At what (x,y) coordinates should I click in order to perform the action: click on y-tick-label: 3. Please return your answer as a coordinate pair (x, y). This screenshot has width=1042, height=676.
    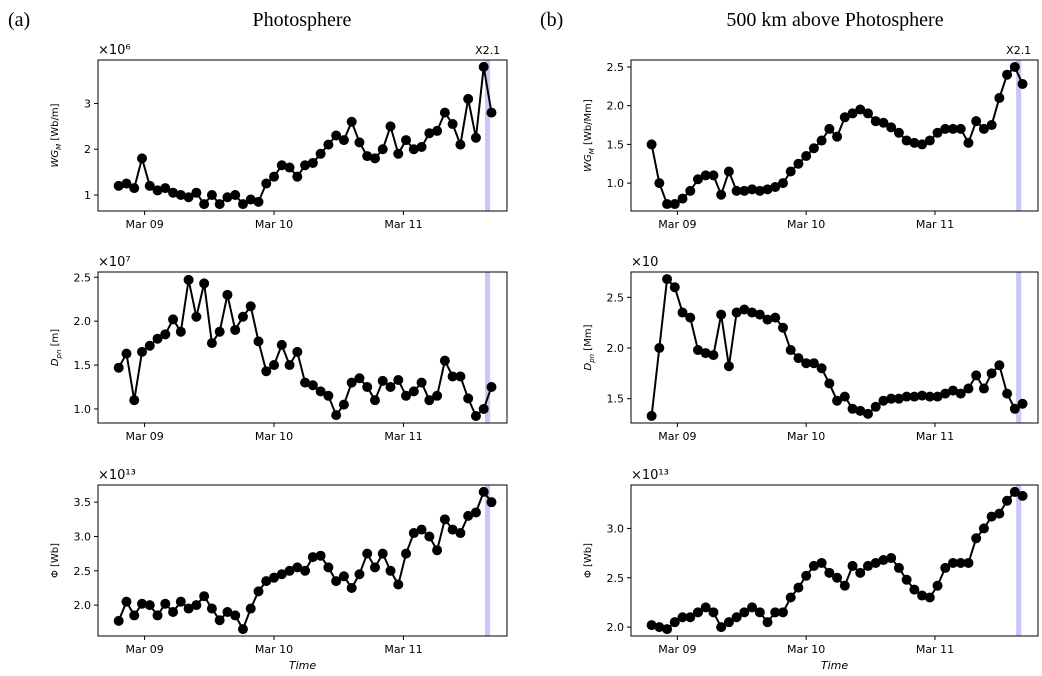
    Looking at the image, I should click on (87, 103).